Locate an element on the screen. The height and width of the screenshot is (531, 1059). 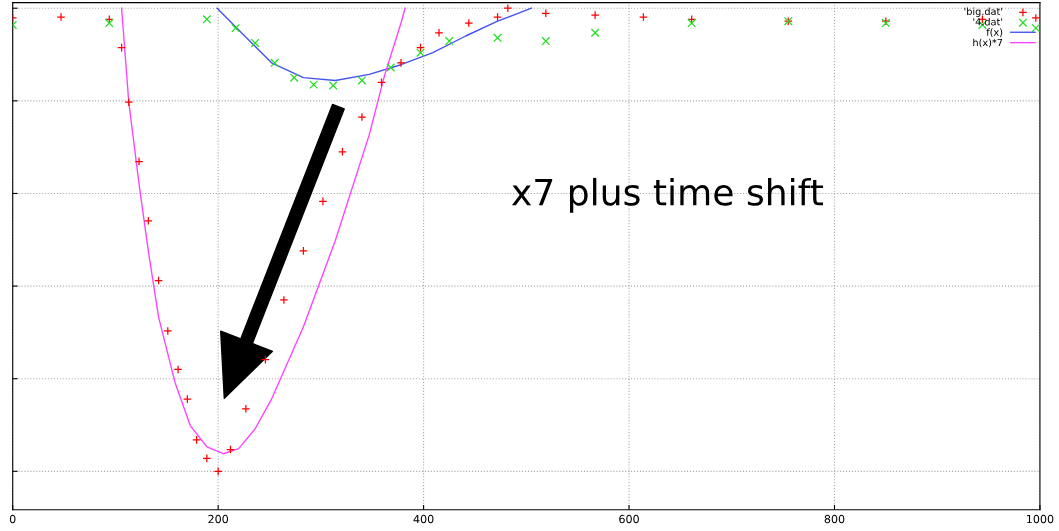
x-tick-label: 600 is located at coordinates (629, 519).